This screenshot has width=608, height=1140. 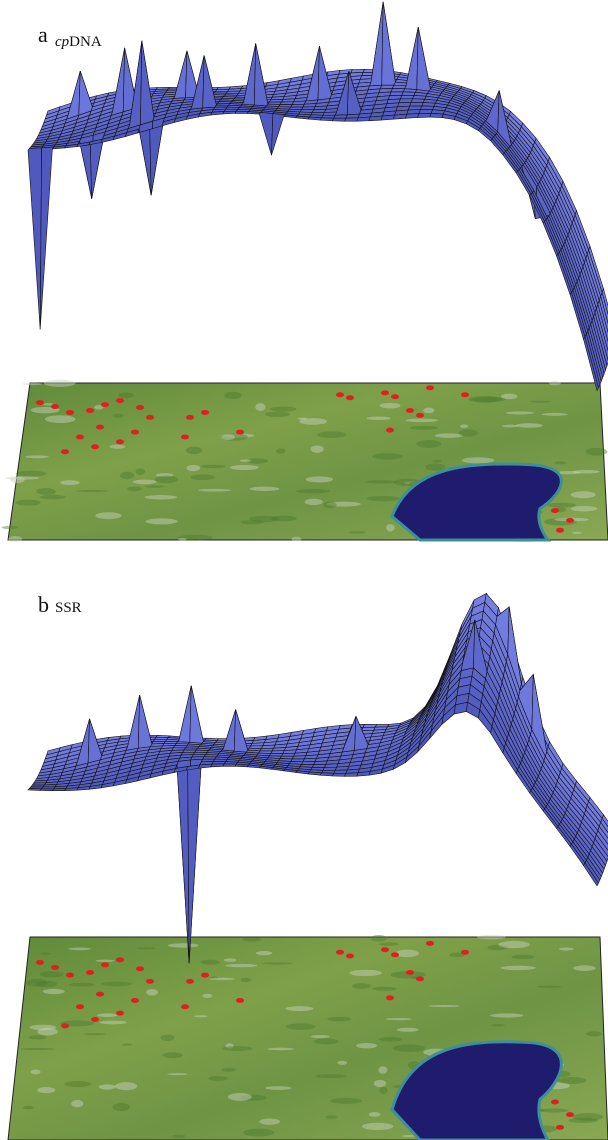 What do you see at coordinates (476, 1090) in the screenshot?
I see `sea` at bounding box center [476, 1090].